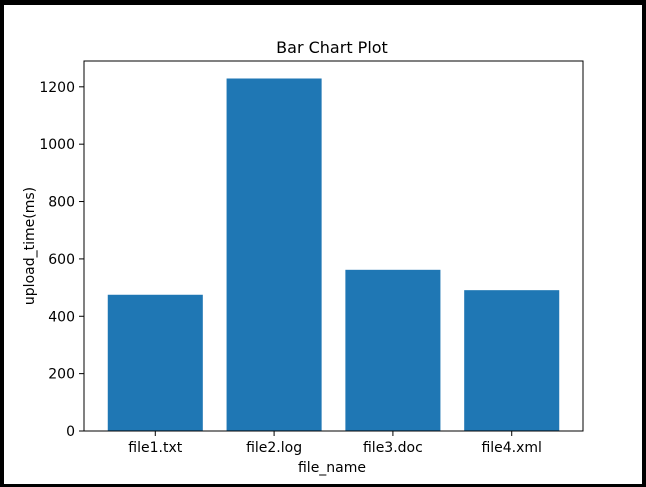  Describe the element at coordinates (332, 468) in the screenshot. I see `x-axis-label: file_name` at that location.